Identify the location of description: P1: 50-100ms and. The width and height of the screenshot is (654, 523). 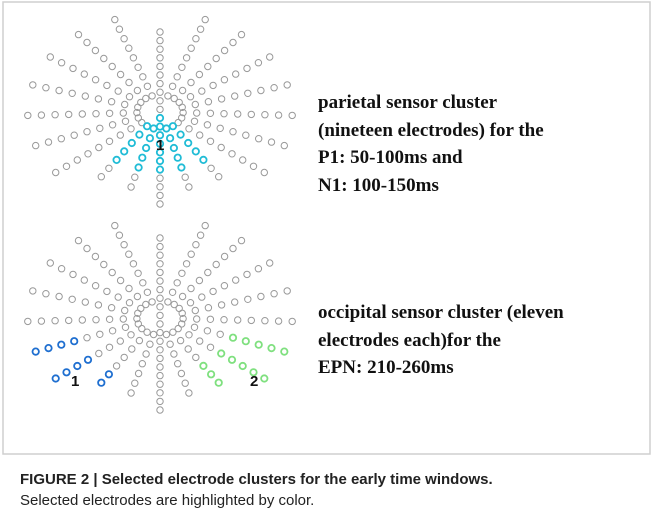
(390, 157).